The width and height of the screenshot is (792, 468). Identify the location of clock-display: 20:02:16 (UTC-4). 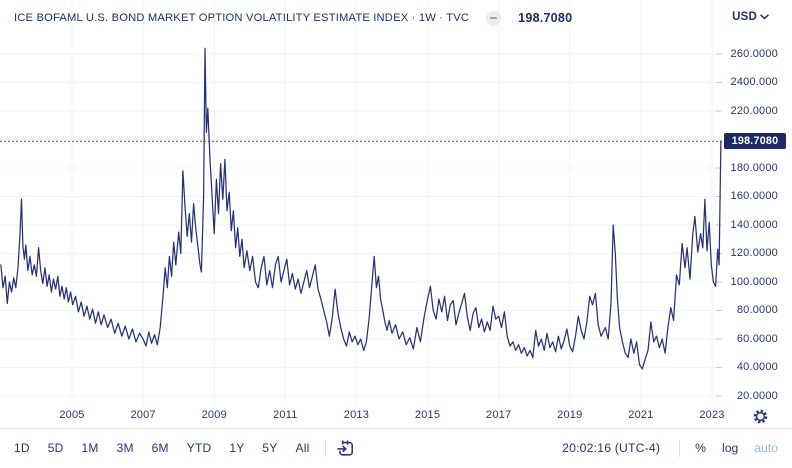
(611, 448).